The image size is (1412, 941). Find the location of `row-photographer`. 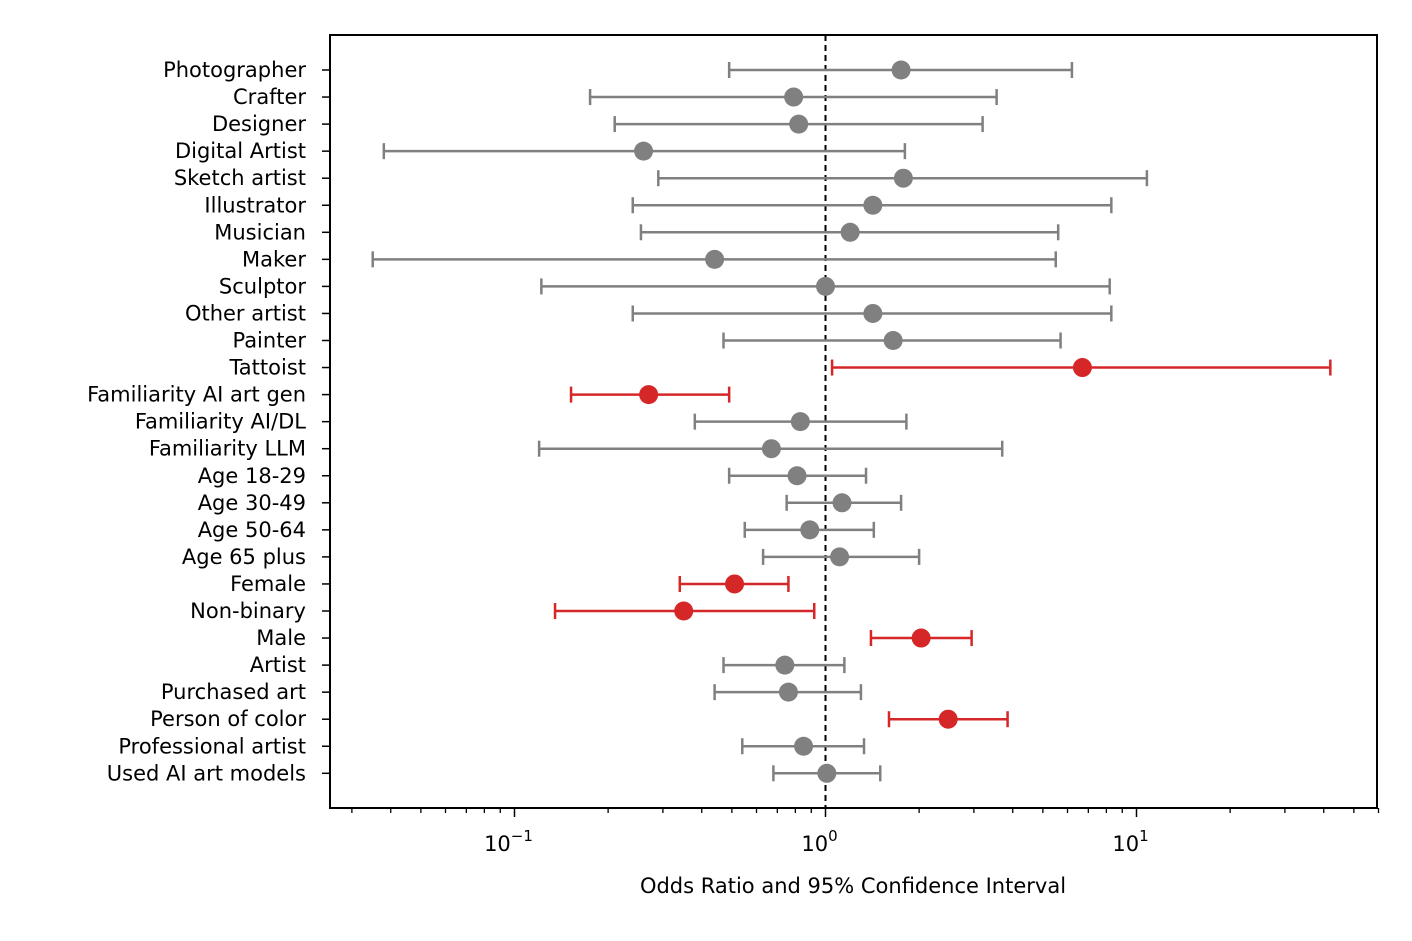

row-photographer is located at coordinates (900, 70).